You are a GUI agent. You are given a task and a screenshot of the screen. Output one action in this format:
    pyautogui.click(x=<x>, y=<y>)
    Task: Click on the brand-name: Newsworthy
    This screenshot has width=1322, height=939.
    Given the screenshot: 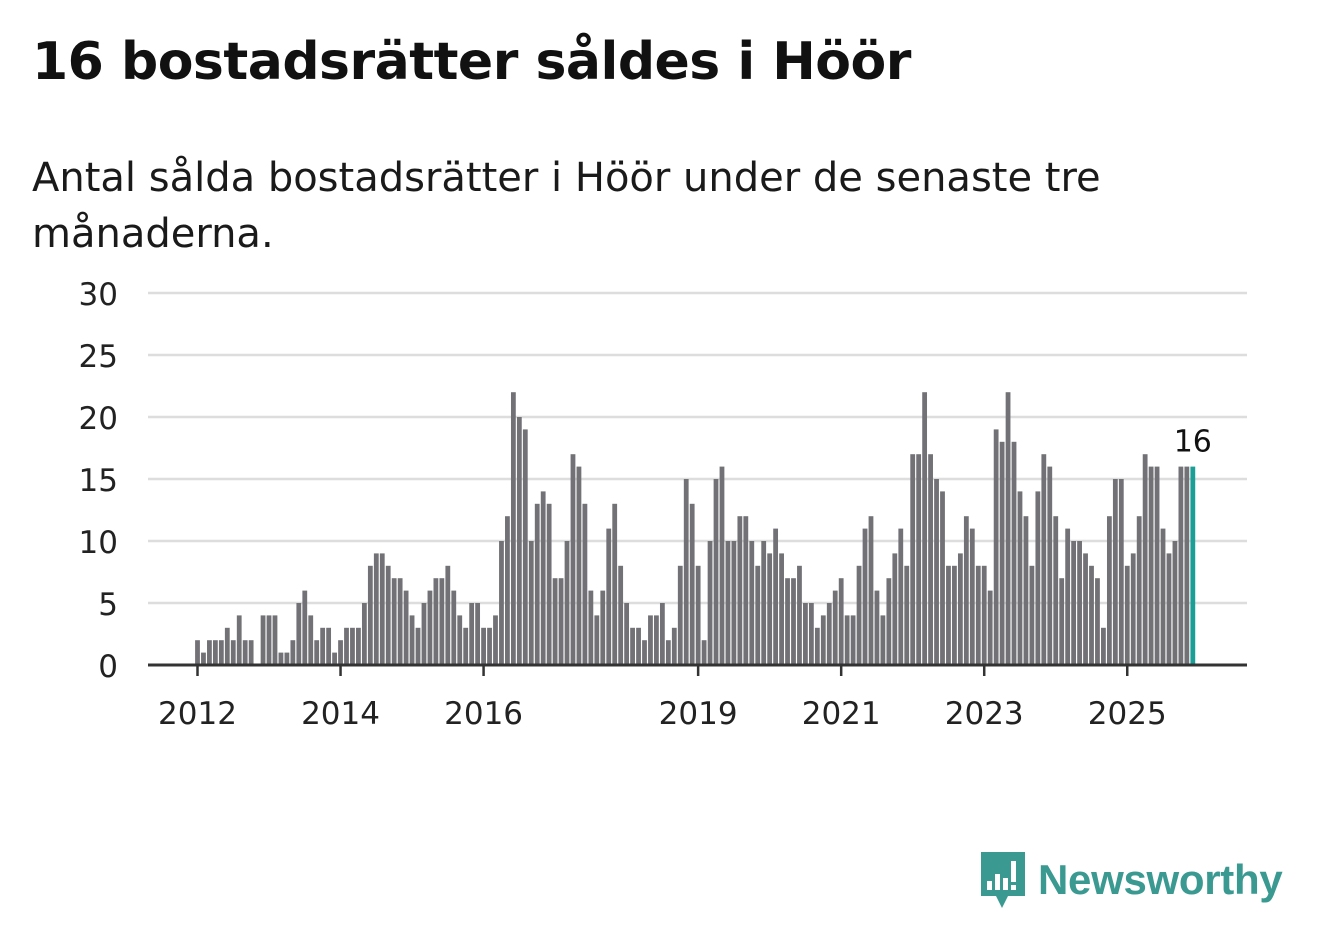 What is the action you would take?
    pyautogui.click(x=1160, y=879)
    